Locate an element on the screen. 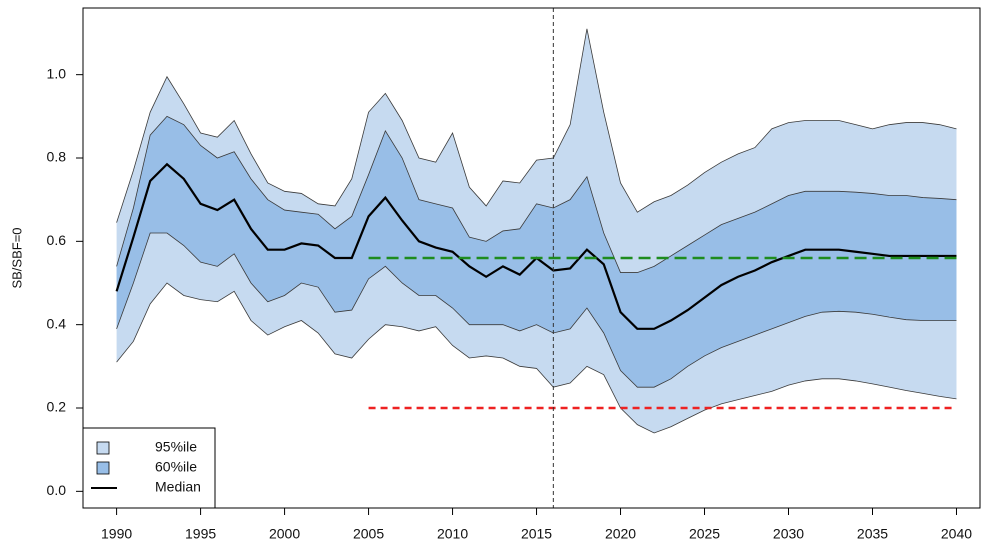  x-tick-label: 2010 is located at coordinates (452, 534).